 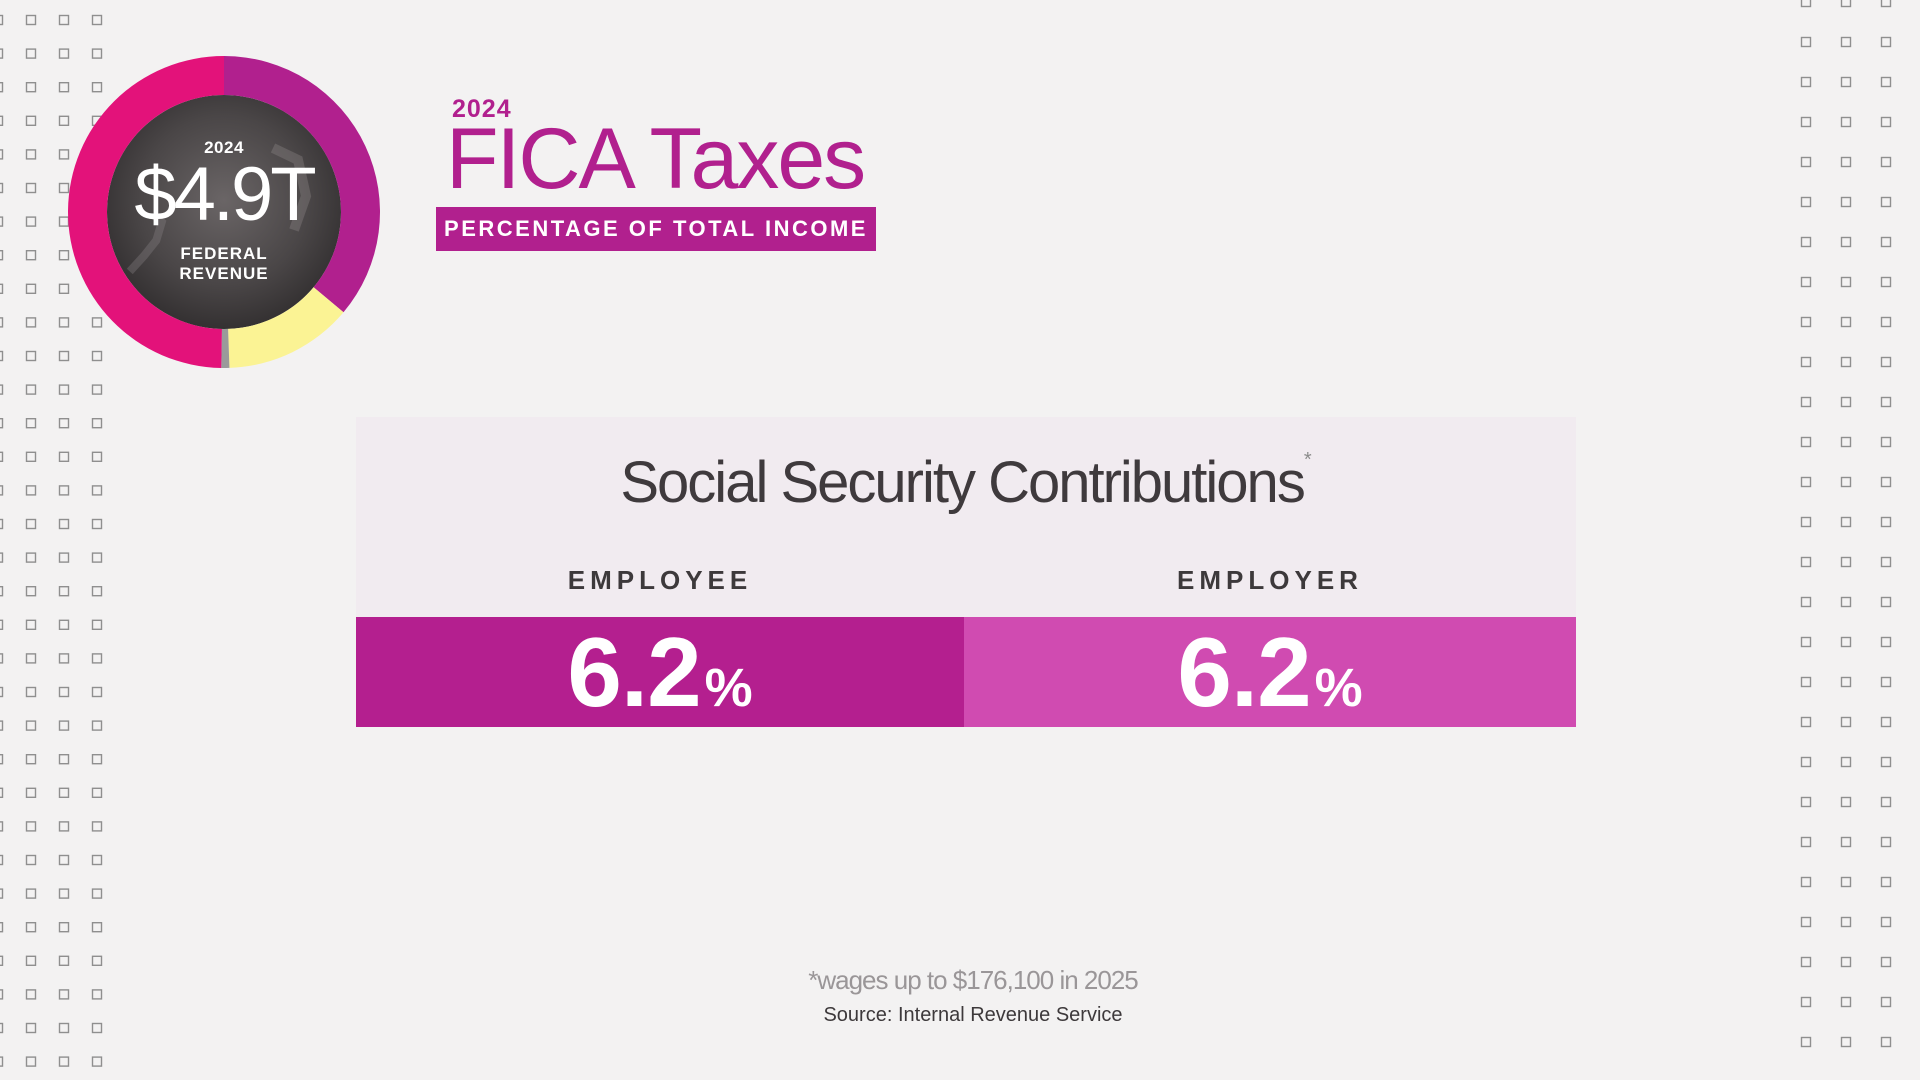 I want to click on employee-rate-bar: 6.2%, so click(x=660, y=672).